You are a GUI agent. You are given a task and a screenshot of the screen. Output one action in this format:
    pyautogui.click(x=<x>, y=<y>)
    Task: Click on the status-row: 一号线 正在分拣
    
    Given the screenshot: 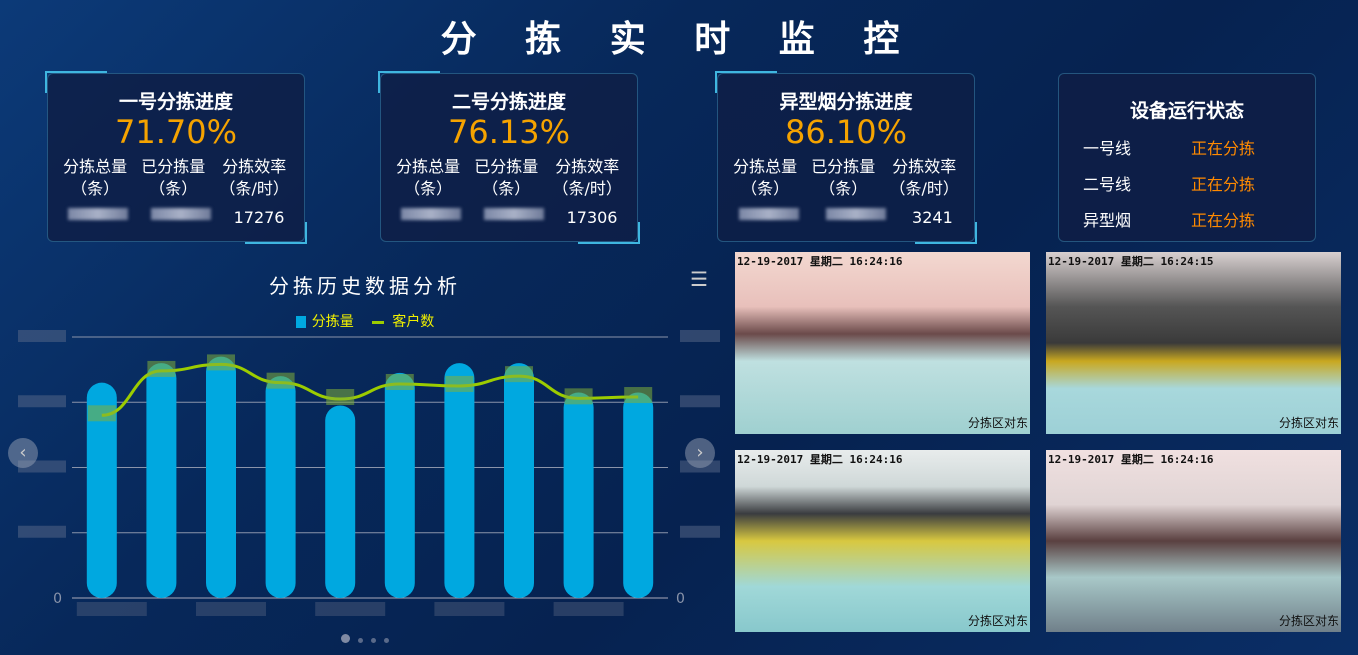 What is the action you would take?
    pyautogui.click(x=1169, y=148)
    